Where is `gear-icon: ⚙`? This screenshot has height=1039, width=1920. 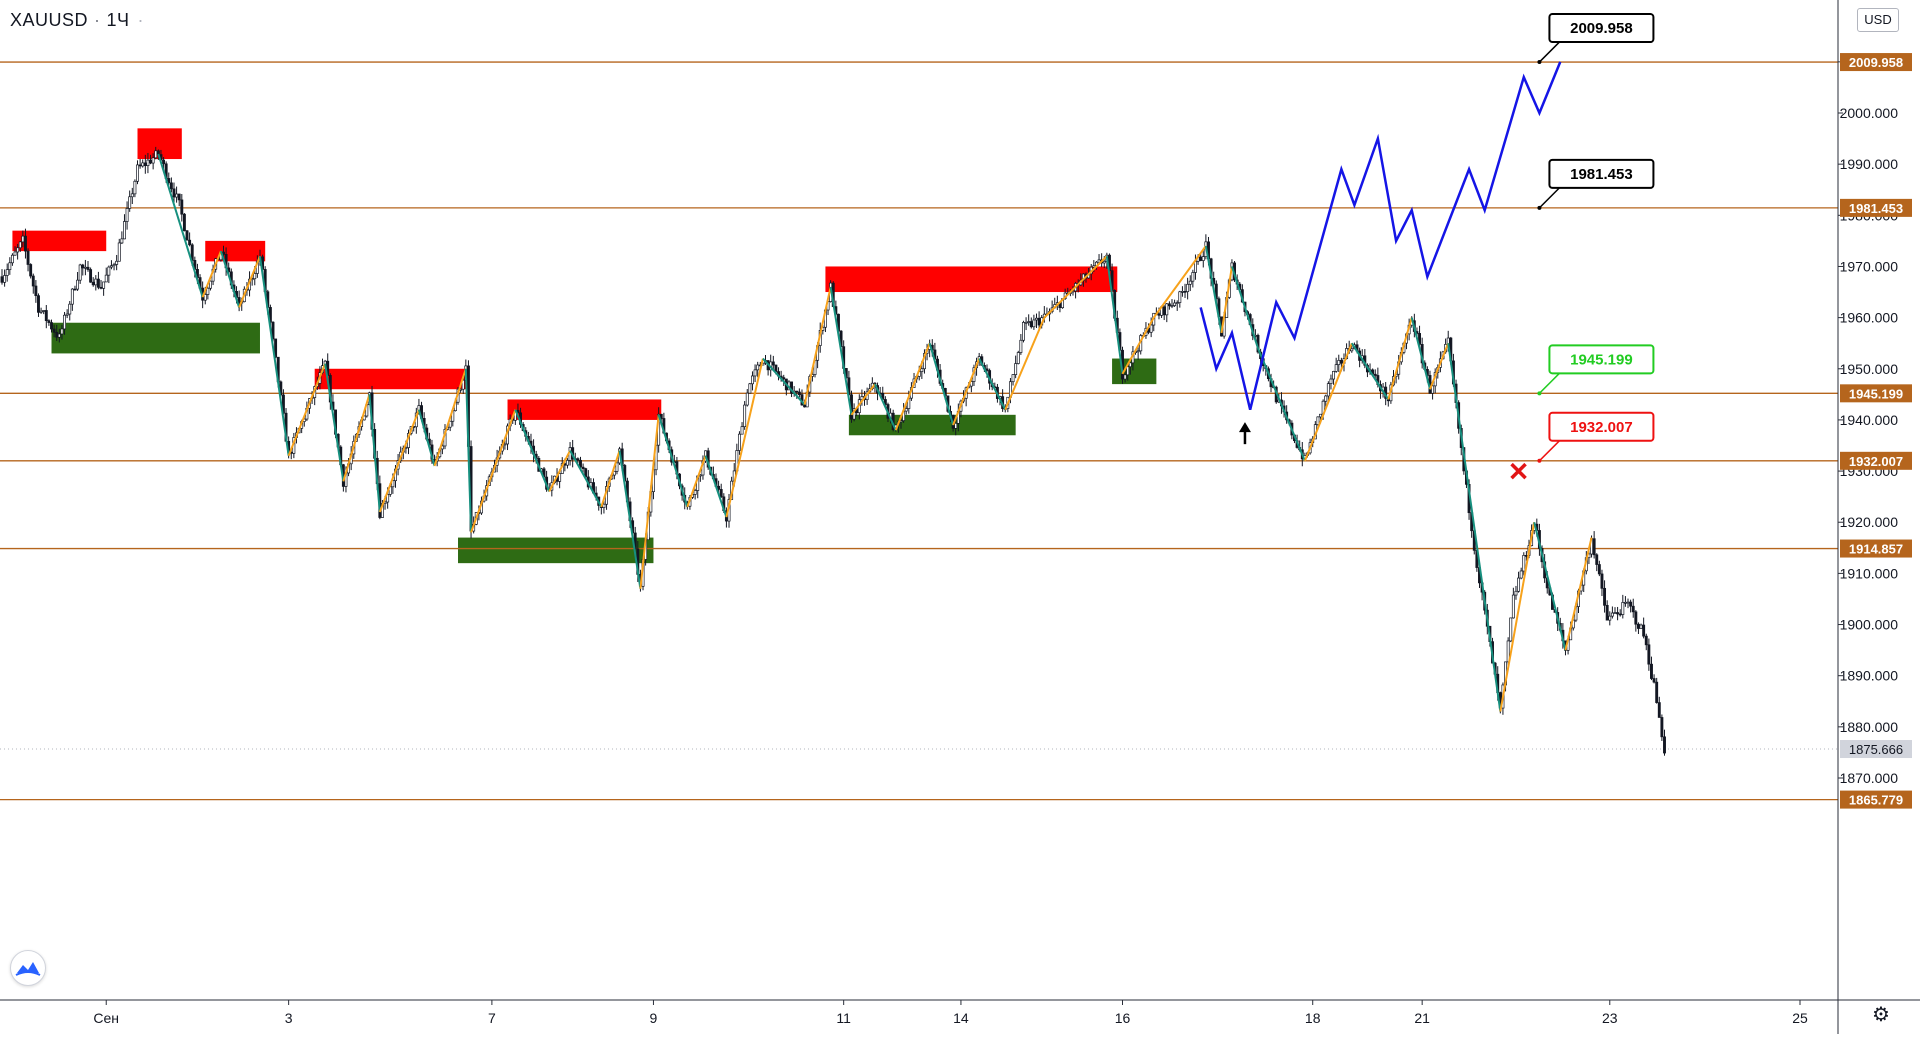
gear-icon: ⚙ is located at coordinates (1881, 1015).